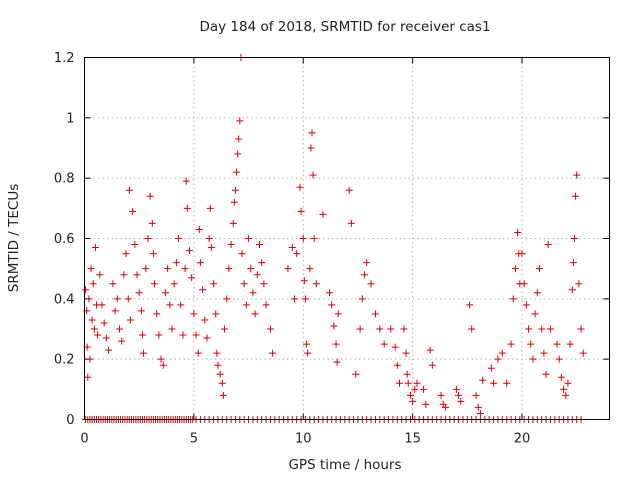  What do you see at coordinates (303, 439) in the screenshot?
I see `x-tick-label: 10` at bounding box center [303, 439].